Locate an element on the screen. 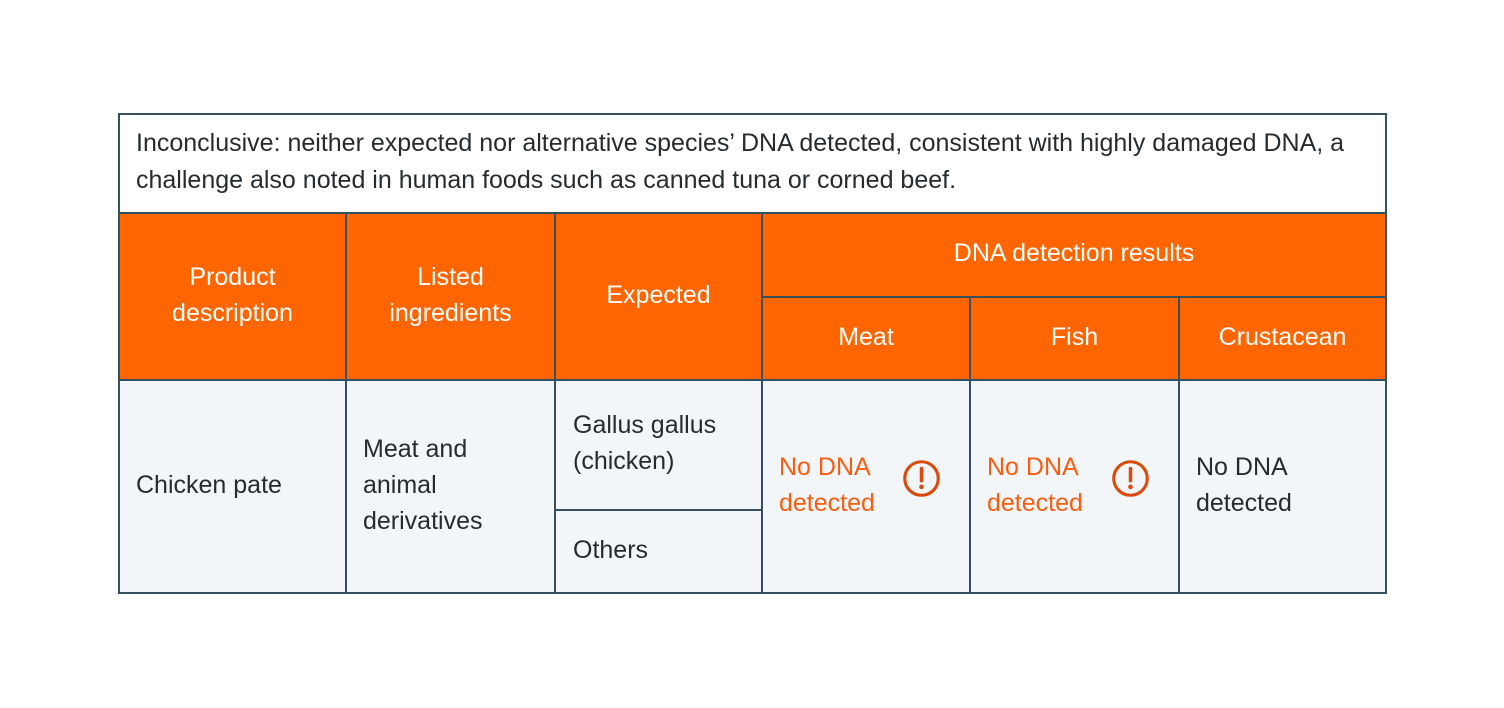 The height and width of the screenshot is (708, 1504). column-header-fish-label: Fish is located at coordinates (1074, 336).